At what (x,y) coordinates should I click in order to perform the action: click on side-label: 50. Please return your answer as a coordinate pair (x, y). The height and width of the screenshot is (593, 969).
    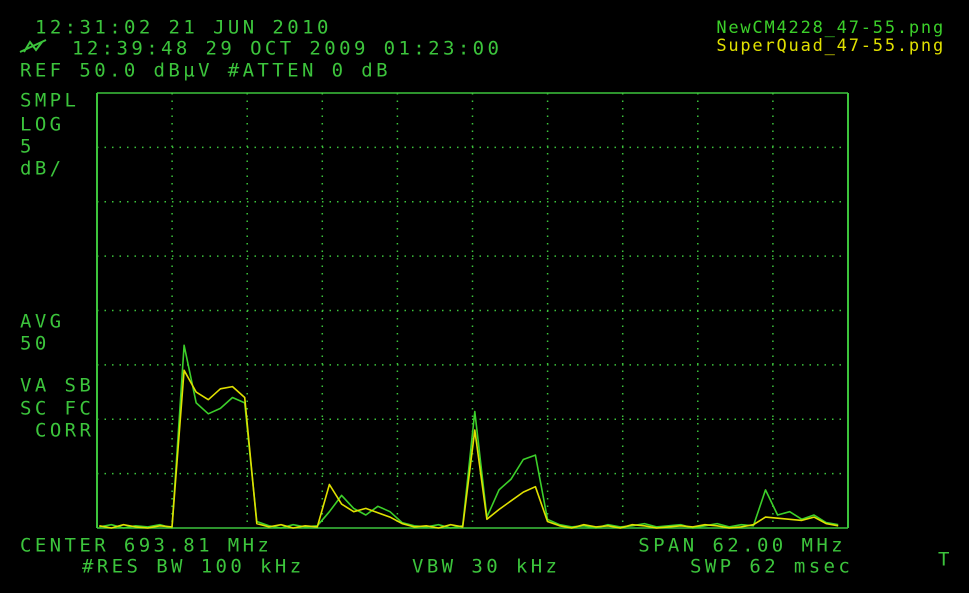
    Looking at the image, I should click on (35, 344).